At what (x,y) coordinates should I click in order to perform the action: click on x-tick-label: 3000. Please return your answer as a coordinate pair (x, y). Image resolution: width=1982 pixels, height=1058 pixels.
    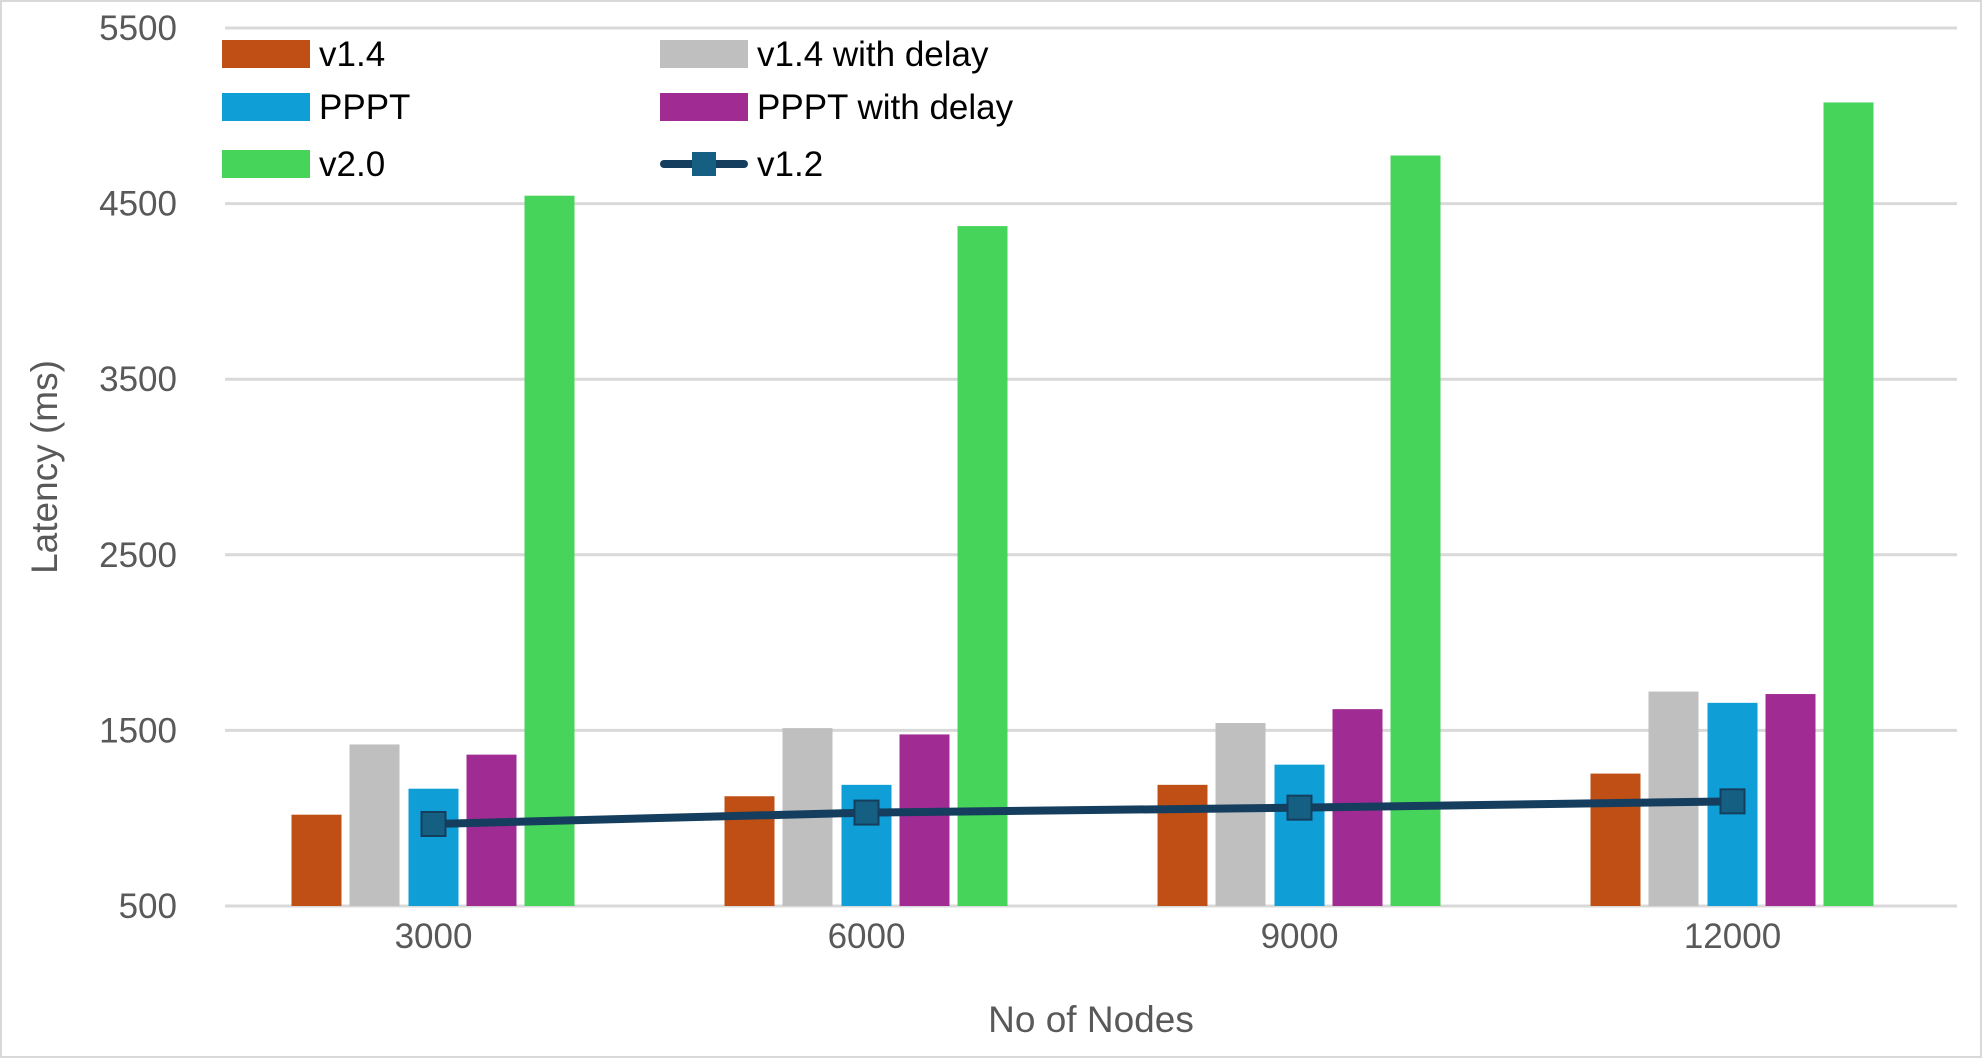
    Looking at the image, I should click on (434, 936).